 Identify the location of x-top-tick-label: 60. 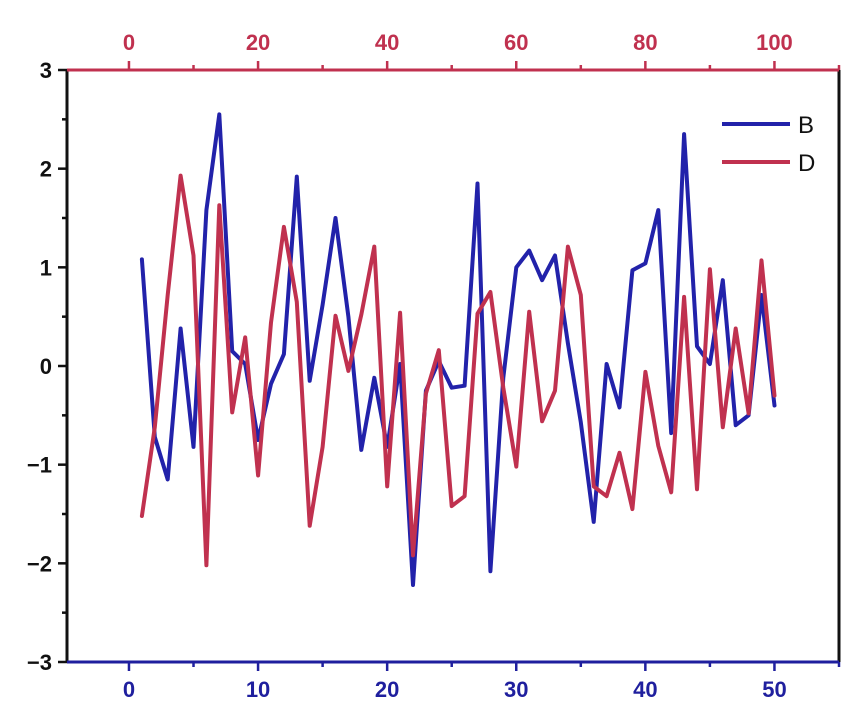
(516, 42).